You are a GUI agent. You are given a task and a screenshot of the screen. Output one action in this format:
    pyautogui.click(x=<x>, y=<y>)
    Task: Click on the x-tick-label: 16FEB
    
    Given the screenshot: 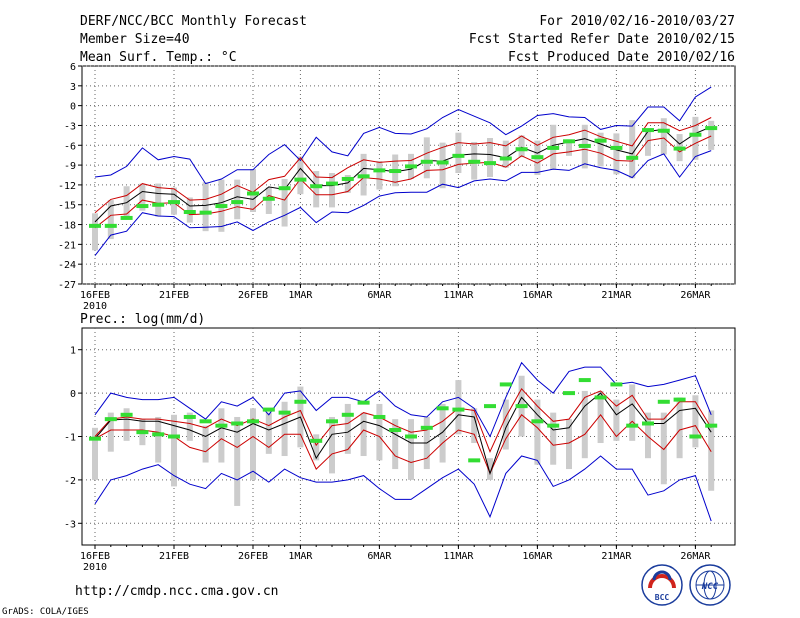 What is the action you would take?
    pyautogui.click(x=95, y=295)
    